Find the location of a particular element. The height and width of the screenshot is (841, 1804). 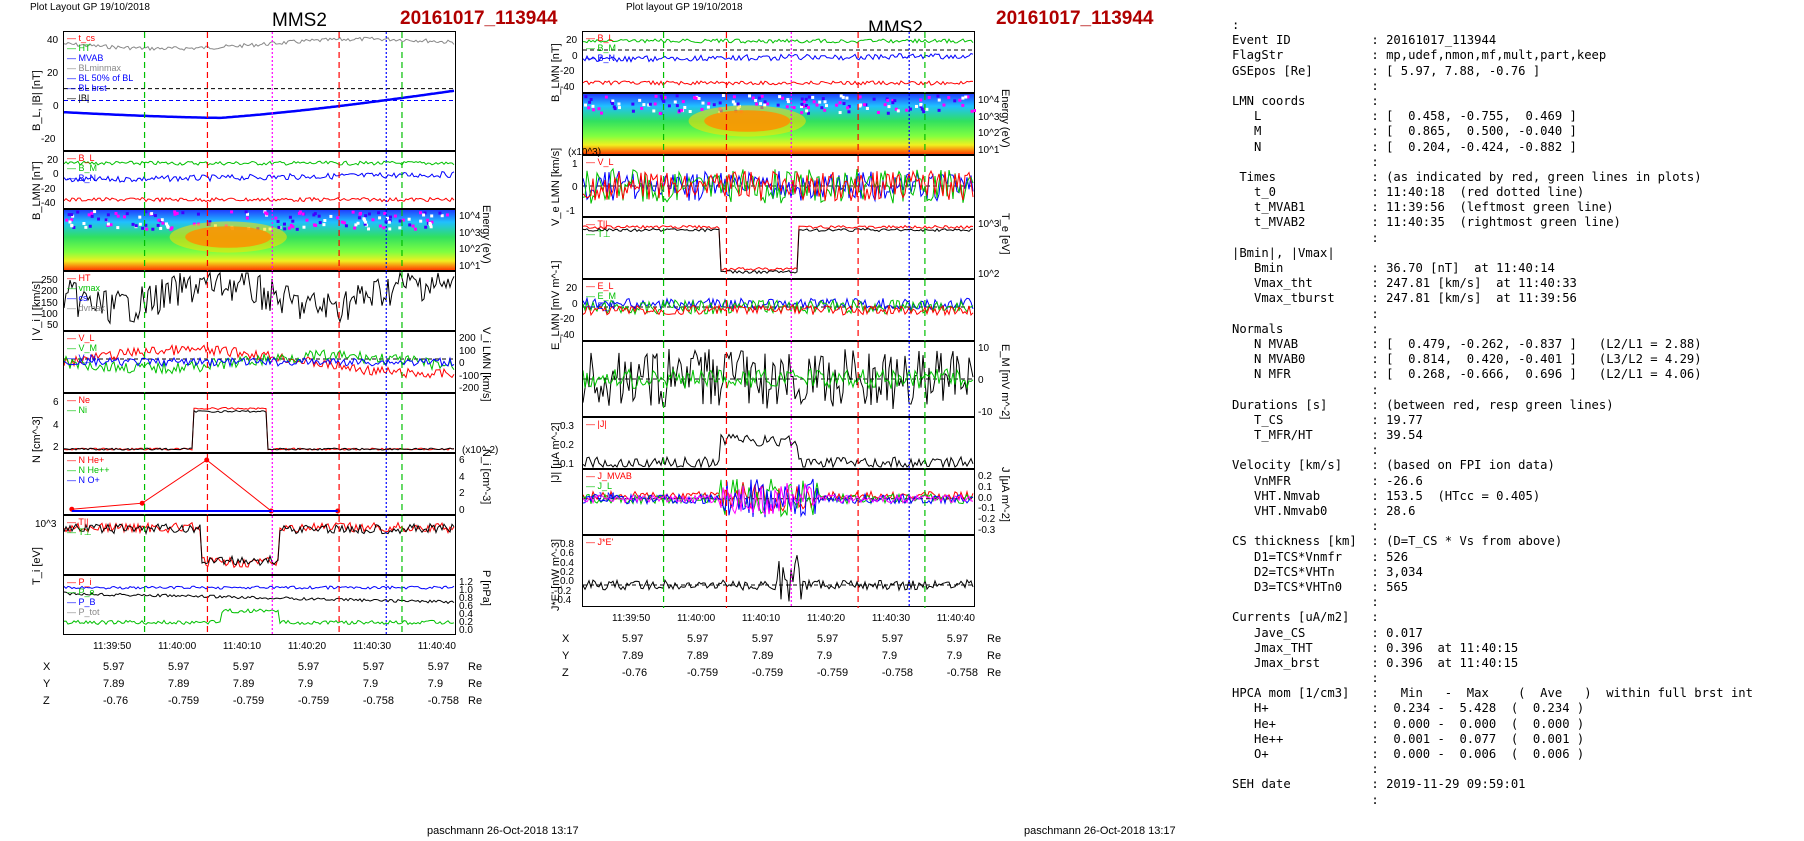

info-row: : is located at coordinates (1492, 678).